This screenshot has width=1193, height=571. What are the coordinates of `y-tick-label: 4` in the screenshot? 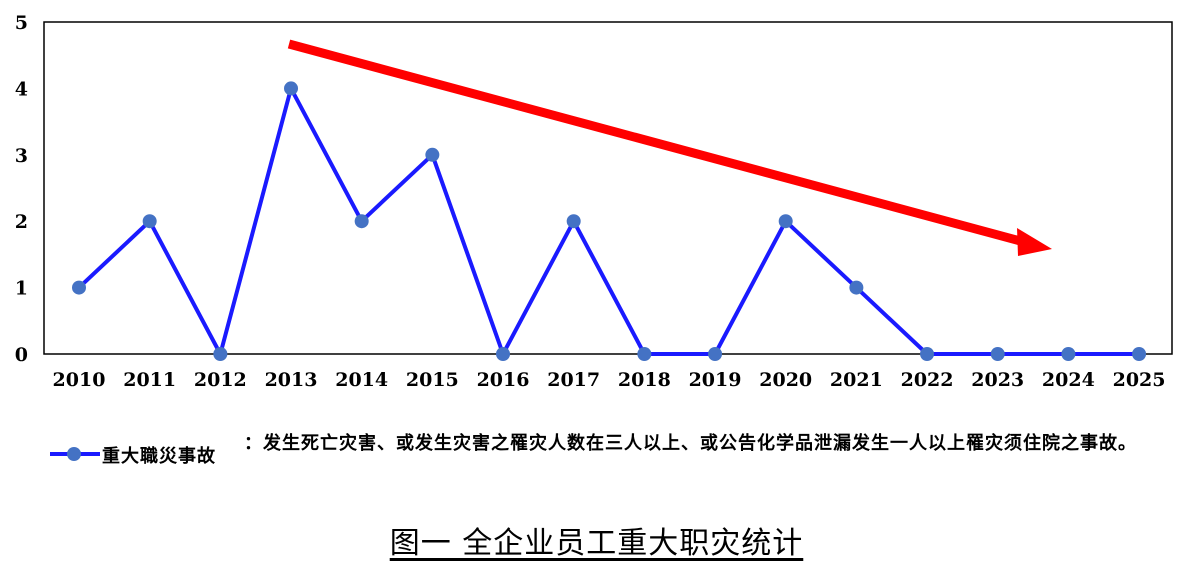 It's located at (21, 89).